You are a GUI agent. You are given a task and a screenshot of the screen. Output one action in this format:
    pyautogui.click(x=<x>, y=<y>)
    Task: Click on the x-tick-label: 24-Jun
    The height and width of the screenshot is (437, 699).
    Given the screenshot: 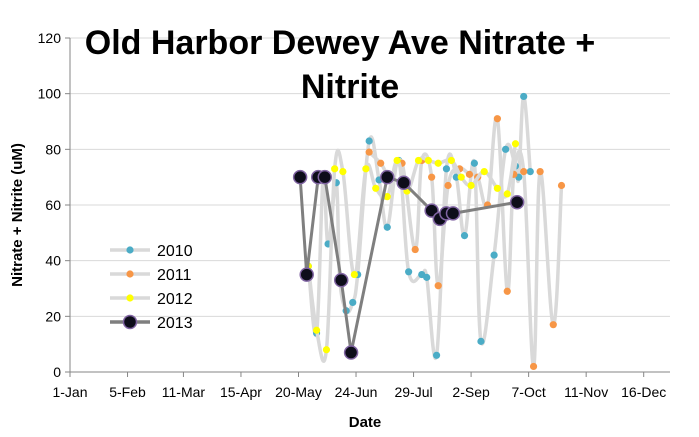 What is the action you would take?
    pyautogui.click(x=356, y=392)
    